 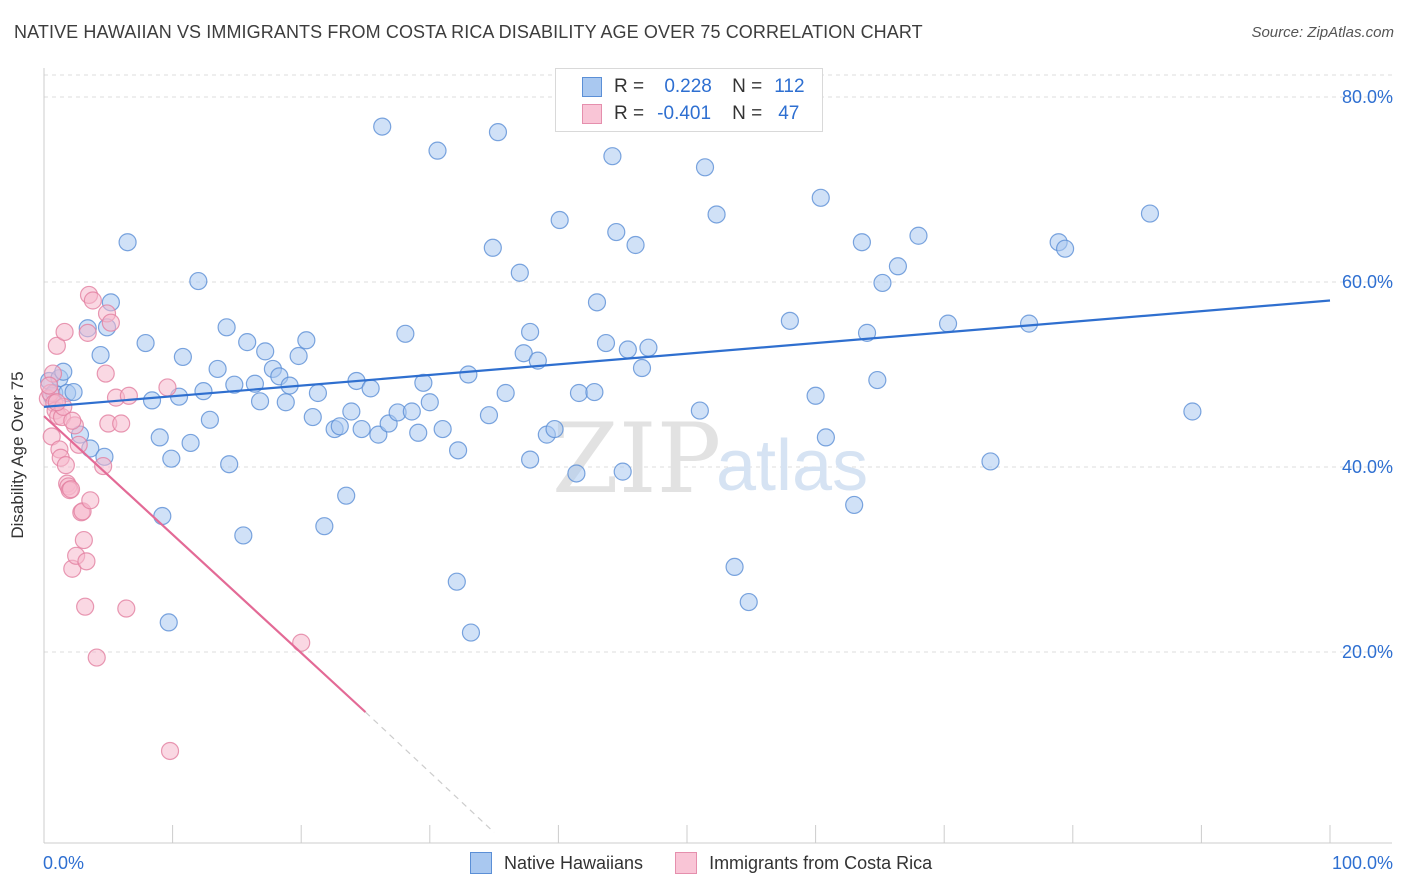 What do you see at coordinates (1367, 652) in the screenshot?
I see `y-tick-label: 20.0%` at bounding box center [1367, 652].